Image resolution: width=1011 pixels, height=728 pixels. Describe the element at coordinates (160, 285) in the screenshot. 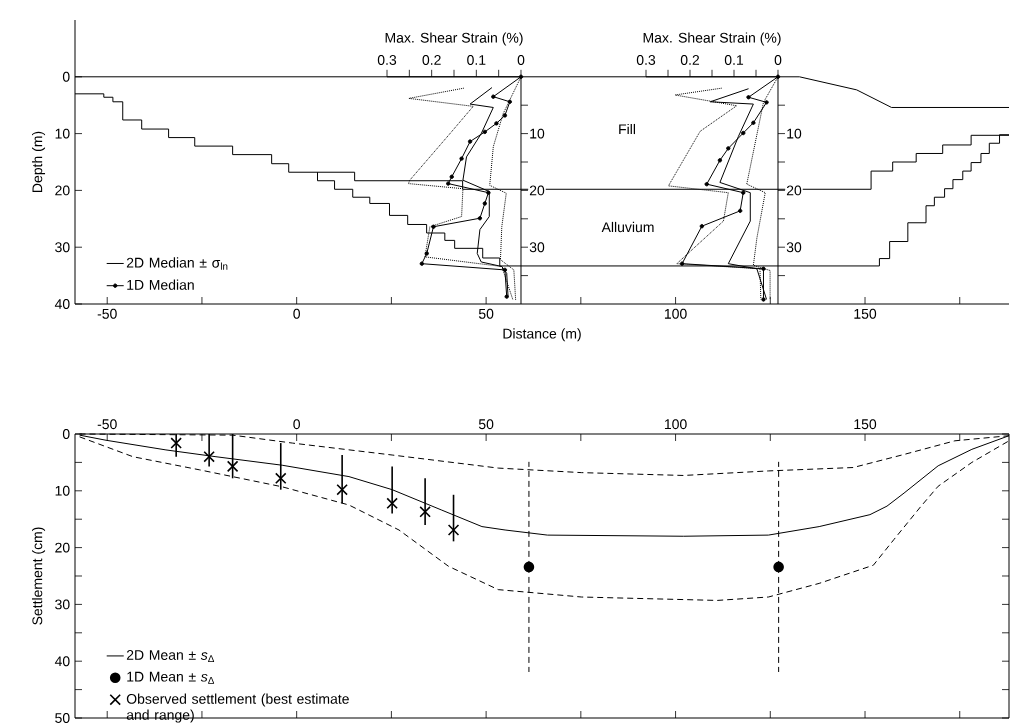

I see `legend-label: 1D Median` at that location.